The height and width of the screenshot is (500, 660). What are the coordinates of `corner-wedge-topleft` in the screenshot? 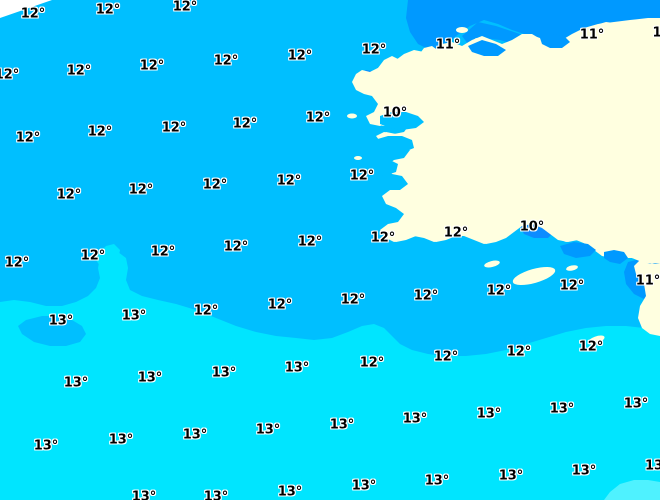 It's located at (26, 9).